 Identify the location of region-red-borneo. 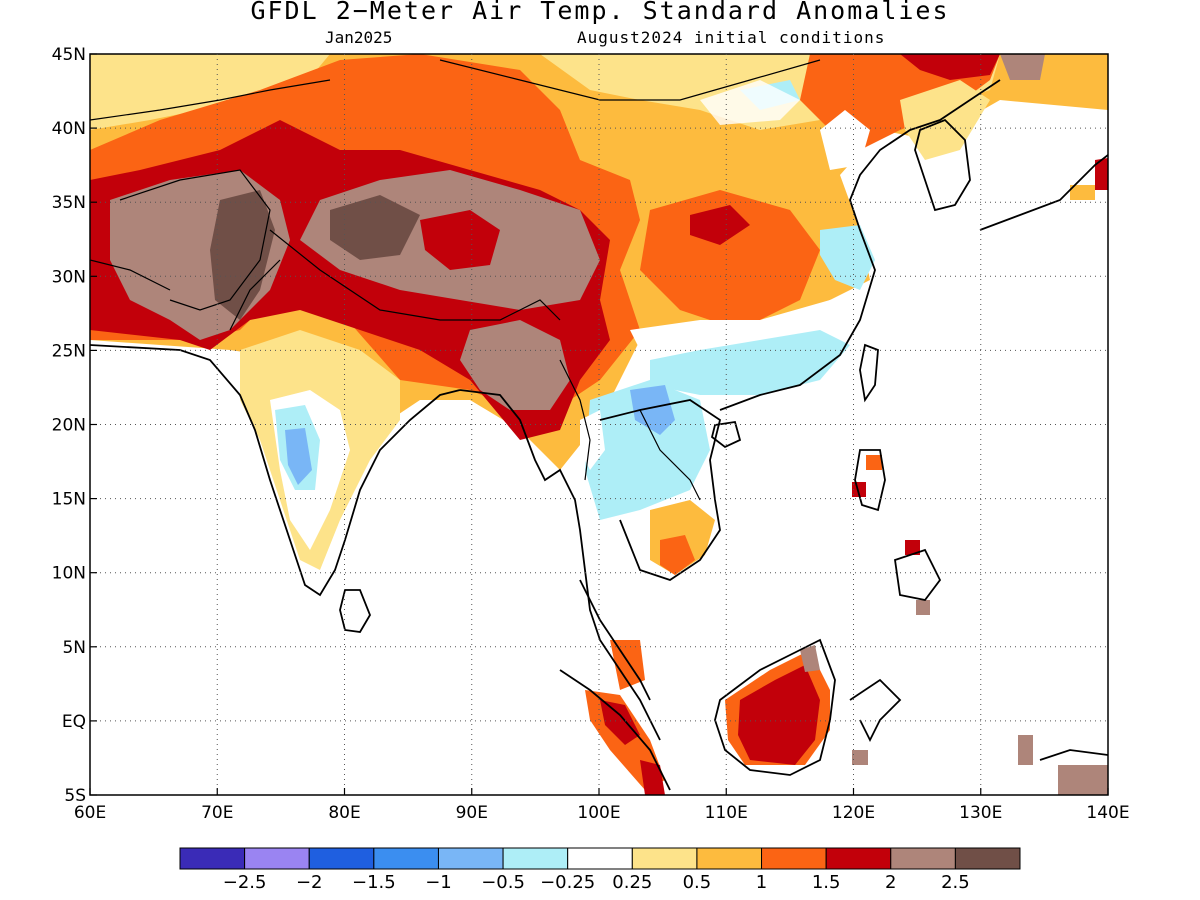
(779, 715).